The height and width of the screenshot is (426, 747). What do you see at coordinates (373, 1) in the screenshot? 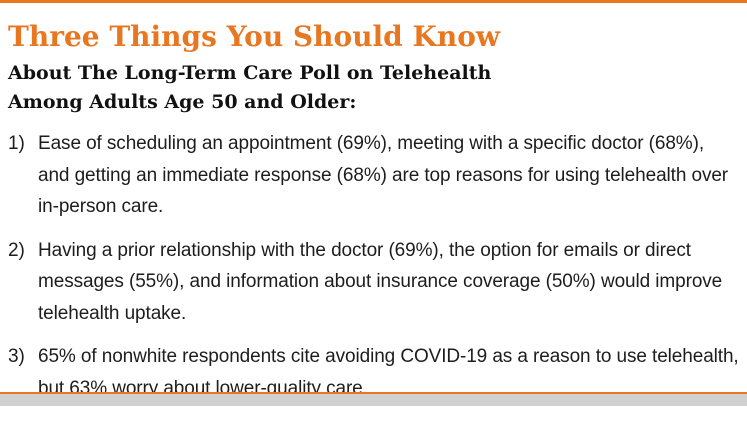
I see `top-accent-rule` at bounding box center [373, 1].